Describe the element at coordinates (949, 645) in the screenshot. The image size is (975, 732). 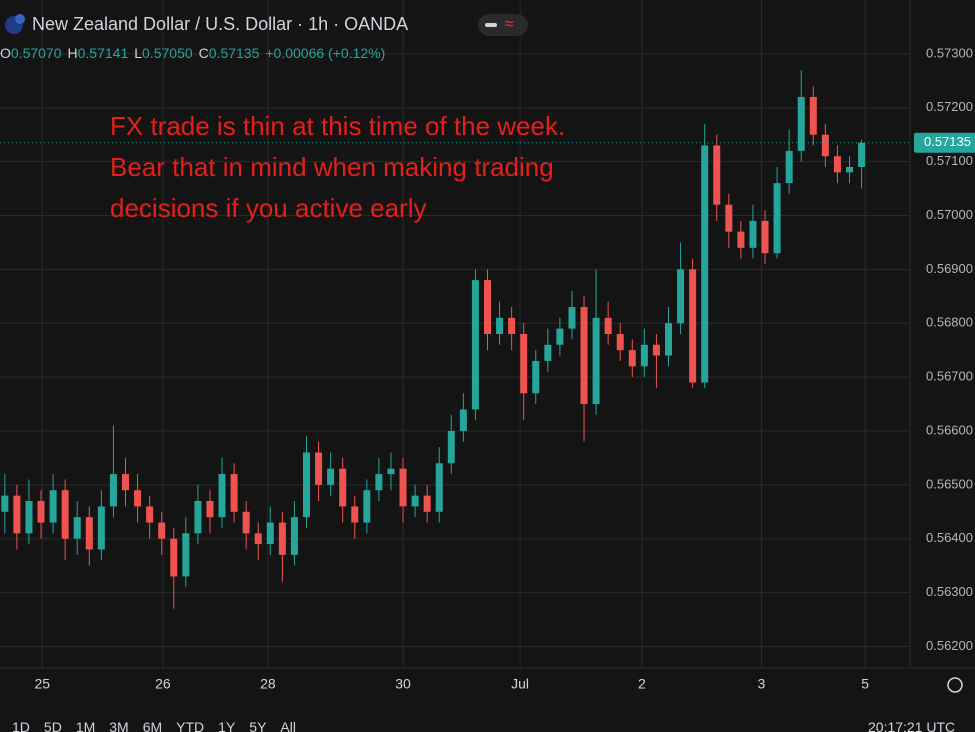
I see `y-tick-label: 0.56200` at that location.